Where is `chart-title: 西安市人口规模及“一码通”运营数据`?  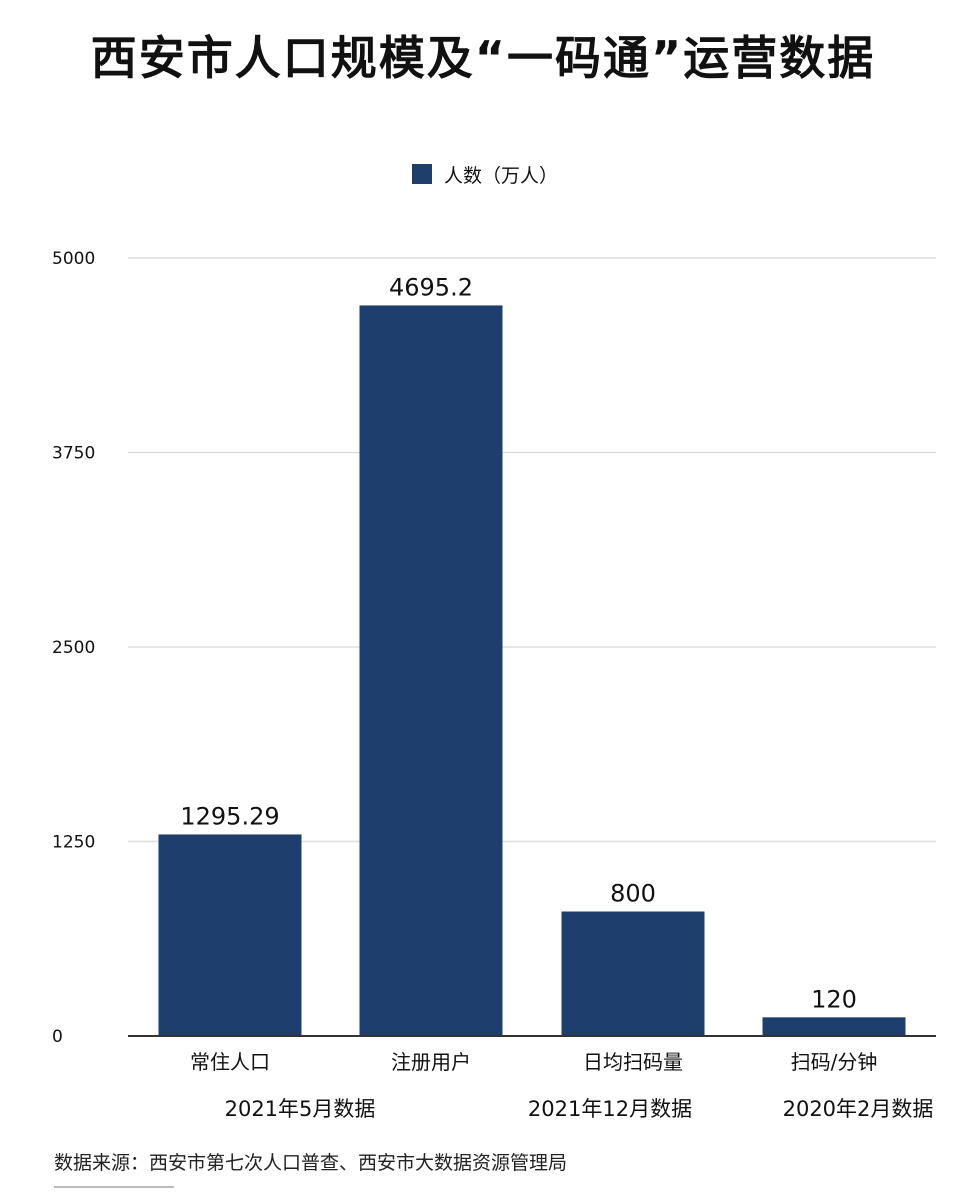 chart-title: 西安市人口规模及“一码通”运营数据 is located at coordinates (483, 58).